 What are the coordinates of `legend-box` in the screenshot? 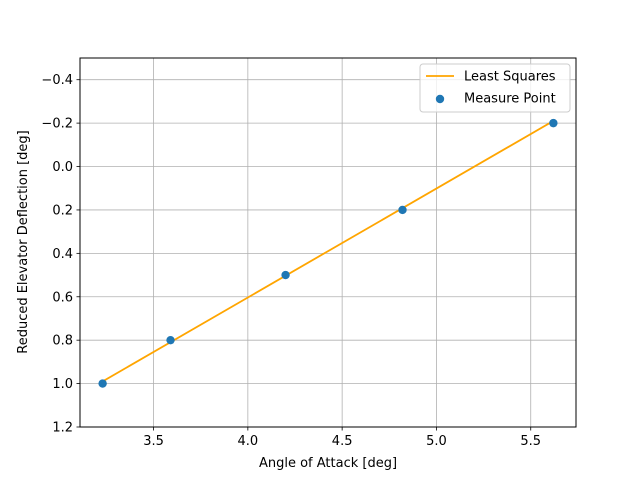 It's located at (495, 88).